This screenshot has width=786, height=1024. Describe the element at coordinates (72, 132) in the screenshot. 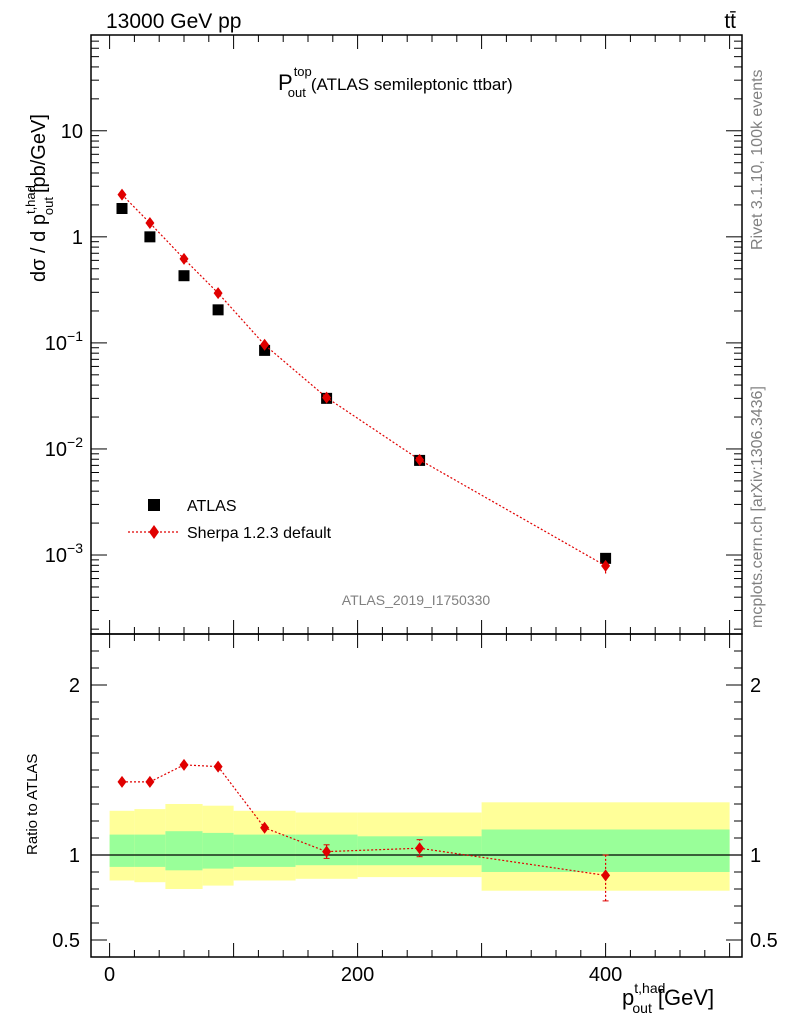

I see `main-y-tick-label-0: 10` at that location.